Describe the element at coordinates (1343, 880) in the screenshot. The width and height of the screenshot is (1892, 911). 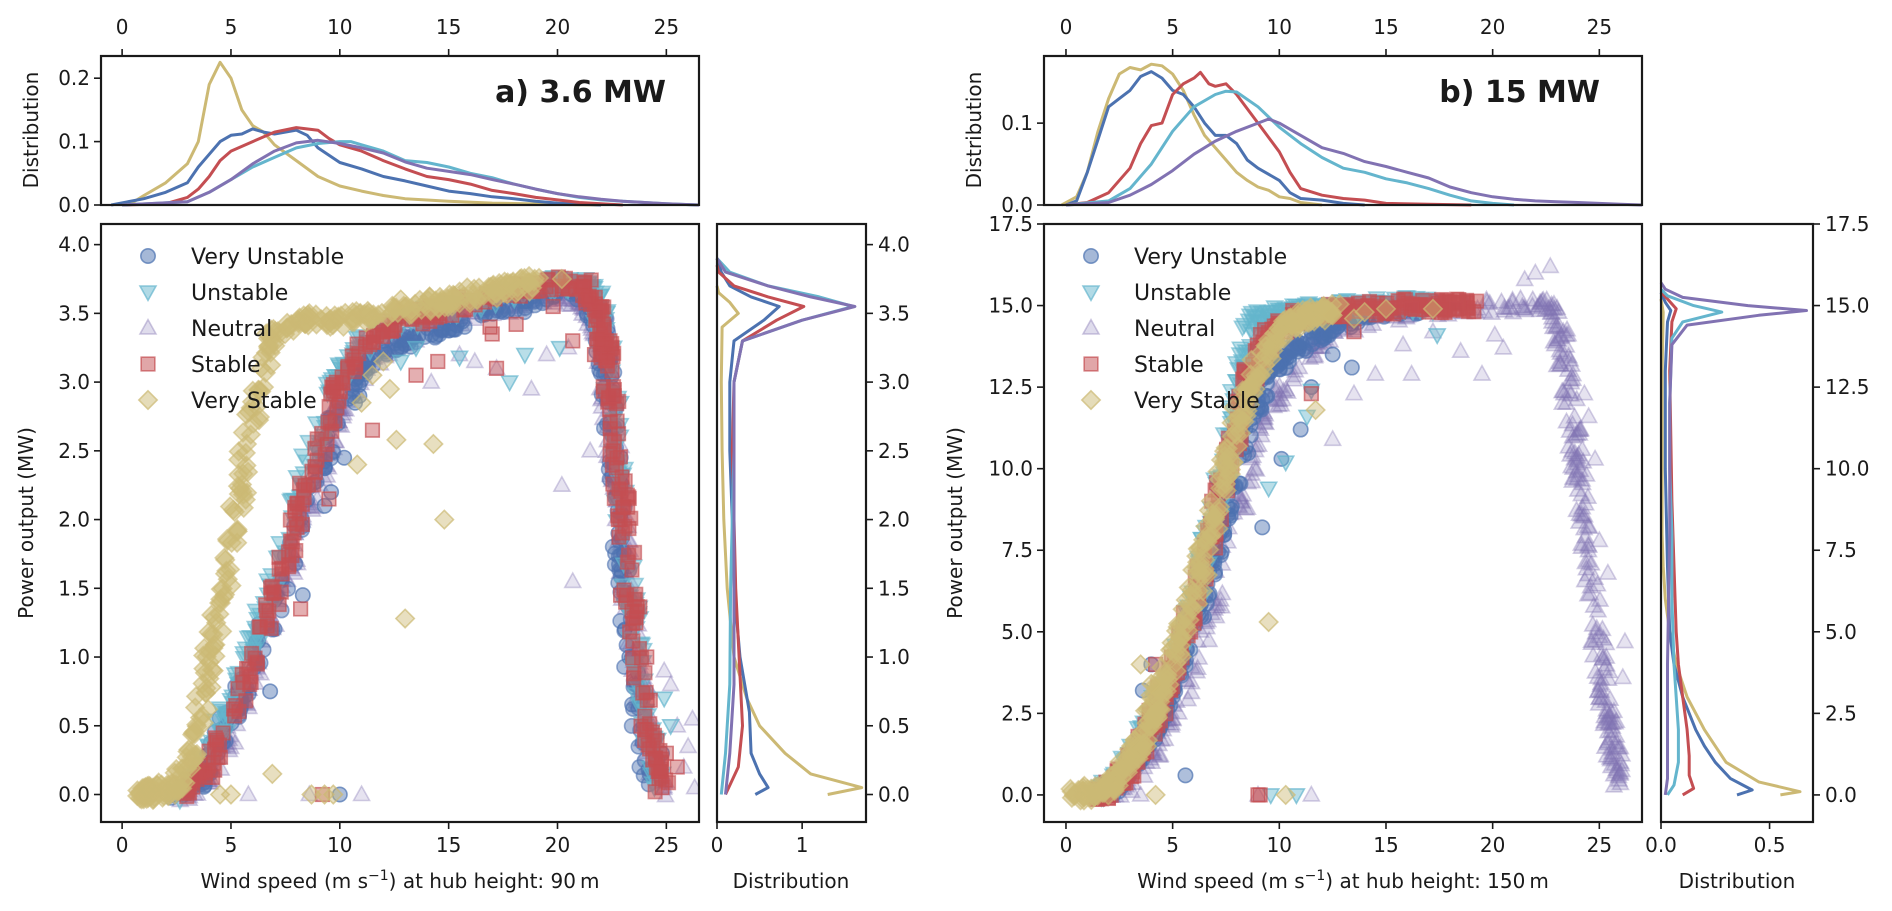
I see `panel-b-xlabel: Wind speed (m s−1) at hub height: 150 m` at that location.